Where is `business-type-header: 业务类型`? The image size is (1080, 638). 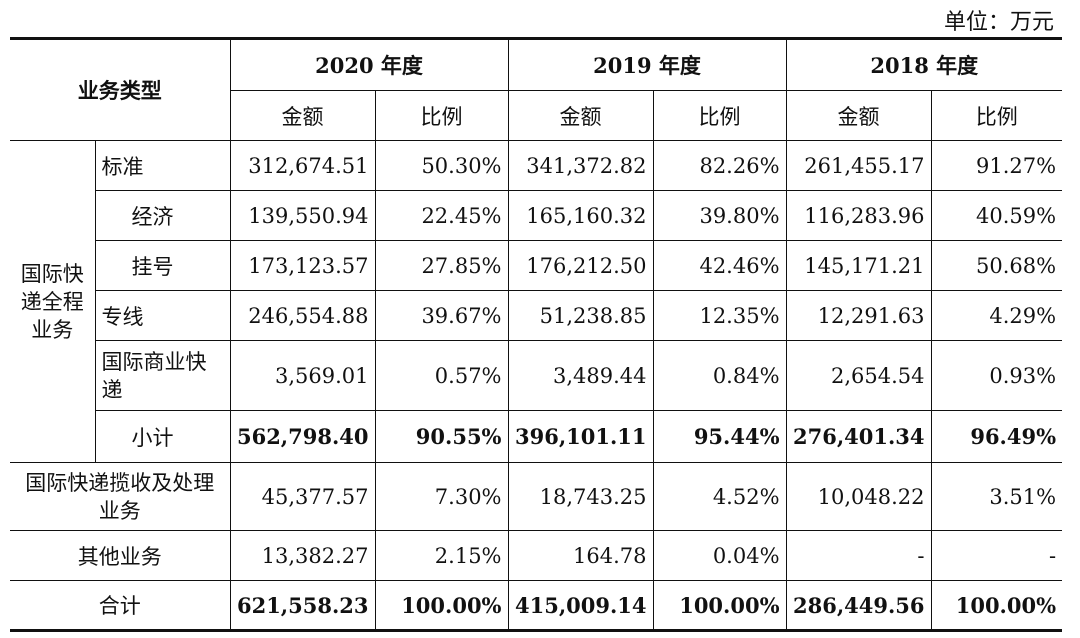 business-type-header: 业务类型 is located at coordinates (120, 89).